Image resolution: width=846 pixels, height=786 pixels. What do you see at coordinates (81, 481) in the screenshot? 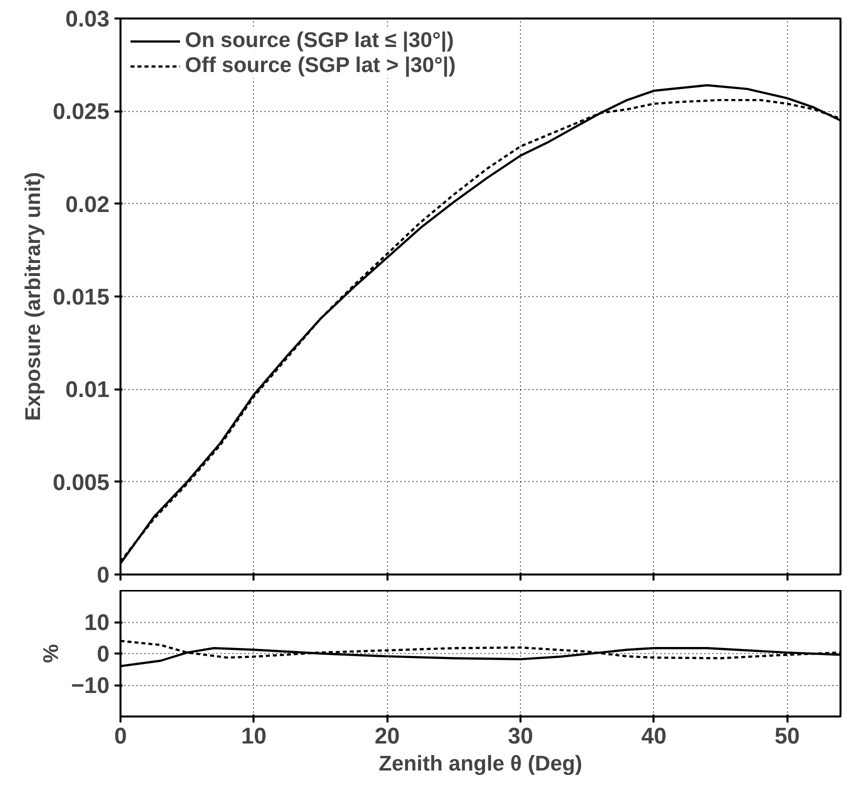
I see `y-tick-label: 0.005` at bounding box center [81, 481].